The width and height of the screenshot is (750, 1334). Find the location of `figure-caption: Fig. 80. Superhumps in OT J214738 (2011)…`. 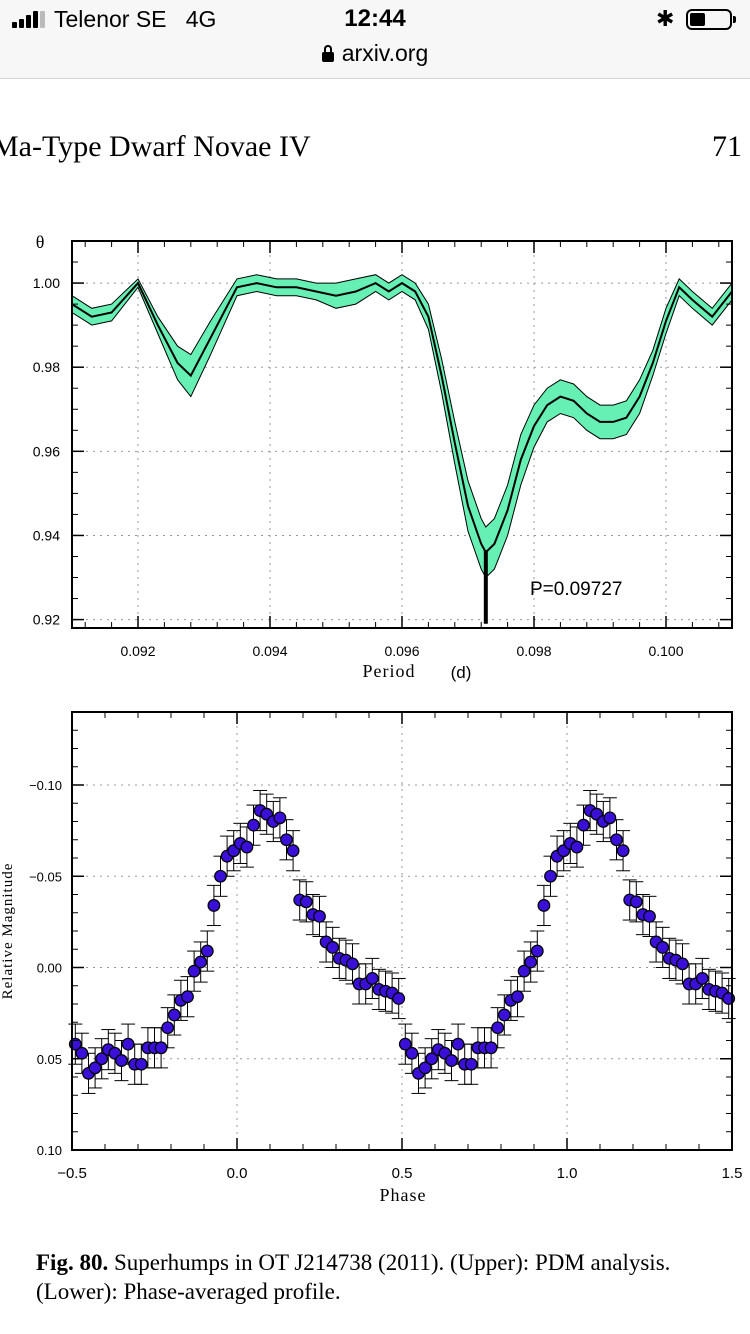

figure-caption: Fig. 80. Superhumps in OT J214738 (2011)… is located at coordinates (381, 1277).